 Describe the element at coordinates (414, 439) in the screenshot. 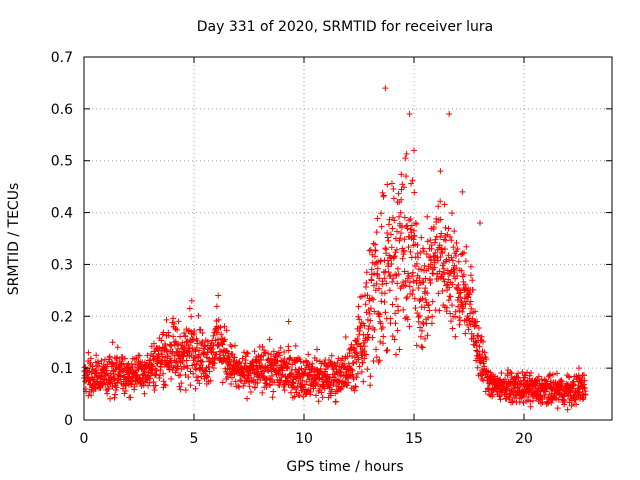

I see `x-tick-label: 15` at that location.